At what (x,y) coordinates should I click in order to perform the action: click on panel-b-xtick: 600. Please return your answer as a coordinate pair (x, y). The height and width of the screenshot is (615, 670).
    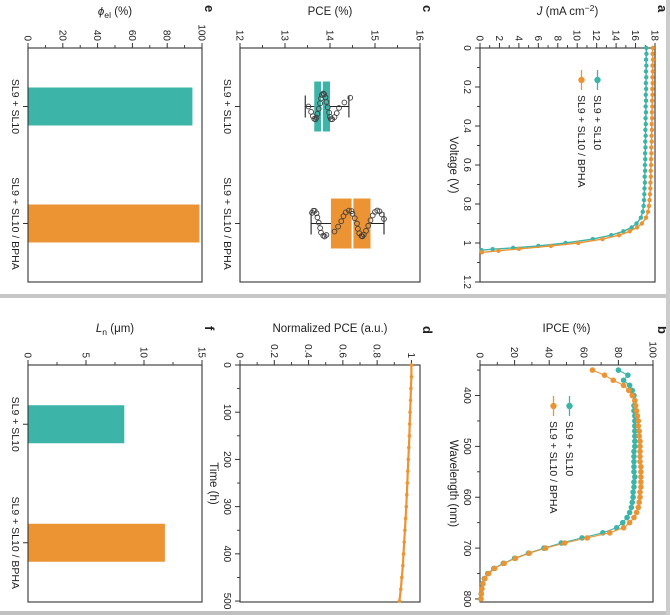
    Looking at the image, I should click on (466, 497).